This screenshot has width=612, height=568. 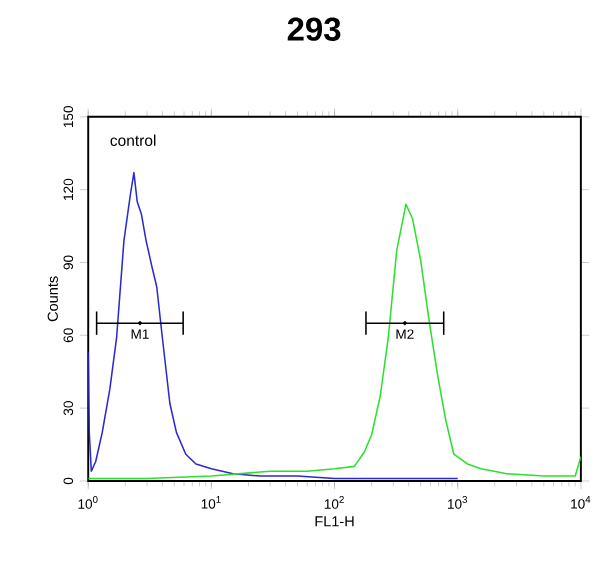 I want to click on chart-title: 293, so click(x=314, y=29).